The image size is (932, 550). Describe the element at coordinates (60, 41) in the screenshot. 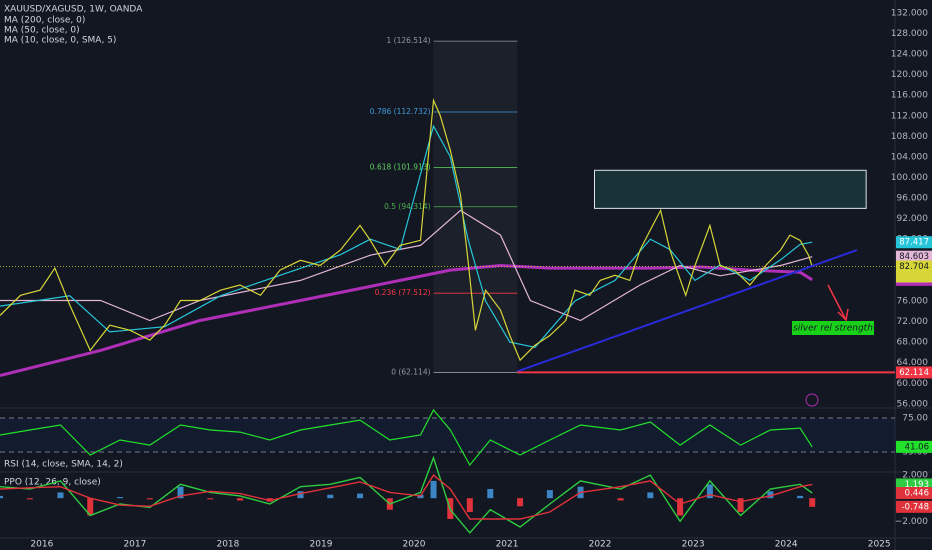

I see `legend-entry: MA (10, close, 0, SMA, 5)` at that location.